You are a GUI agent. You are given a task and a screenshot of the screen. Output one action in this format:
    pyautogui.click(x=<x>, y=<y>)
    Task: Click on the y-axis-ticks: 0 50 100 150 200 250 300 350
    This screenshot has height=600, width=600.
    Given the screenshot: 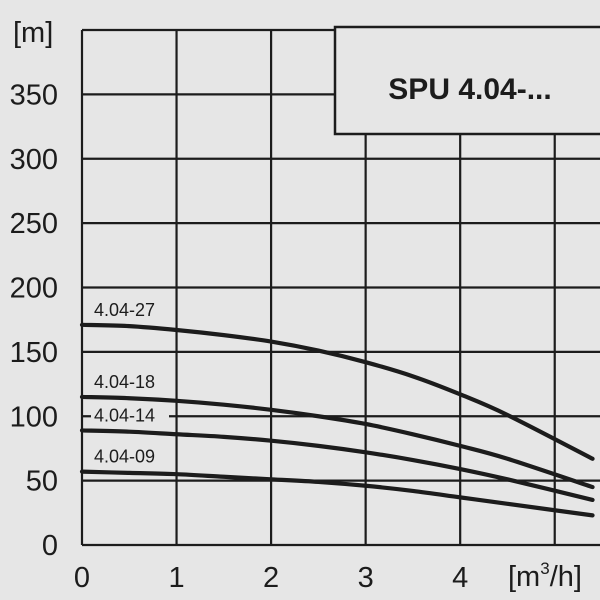 What is the action you would take?
    pyautogui.click(x=32, y=319)
    